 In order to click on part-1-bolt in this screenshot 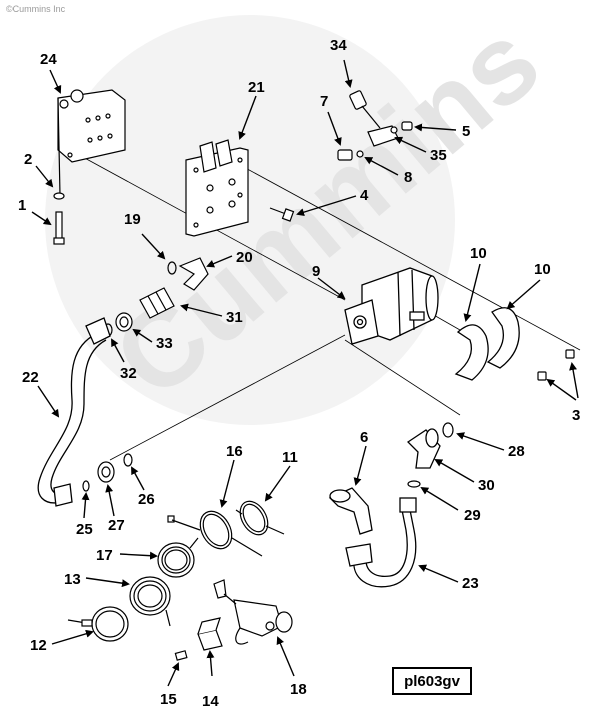, I will do `click(59, 228)`.